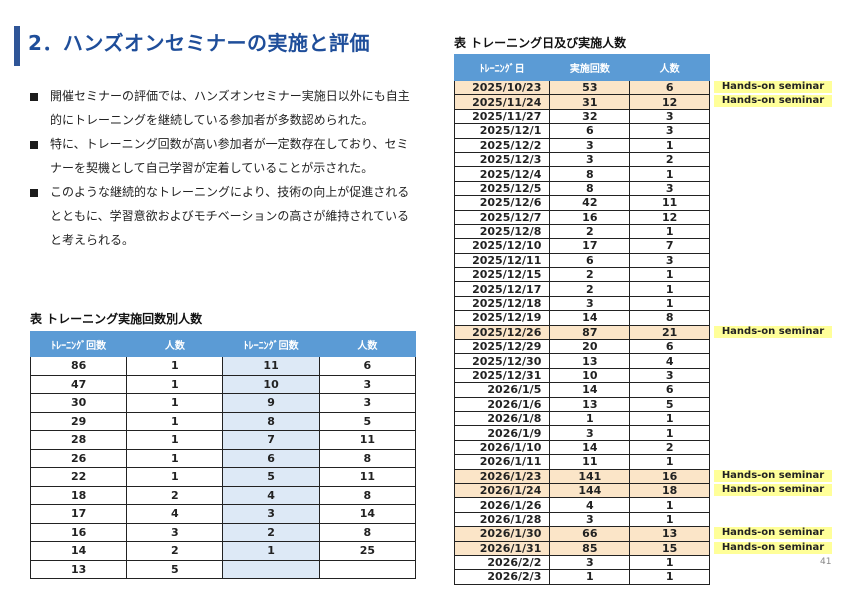  Describe the element at coordinates (590, 174) in the screenshot. I see `count-cell: 8` at that location.